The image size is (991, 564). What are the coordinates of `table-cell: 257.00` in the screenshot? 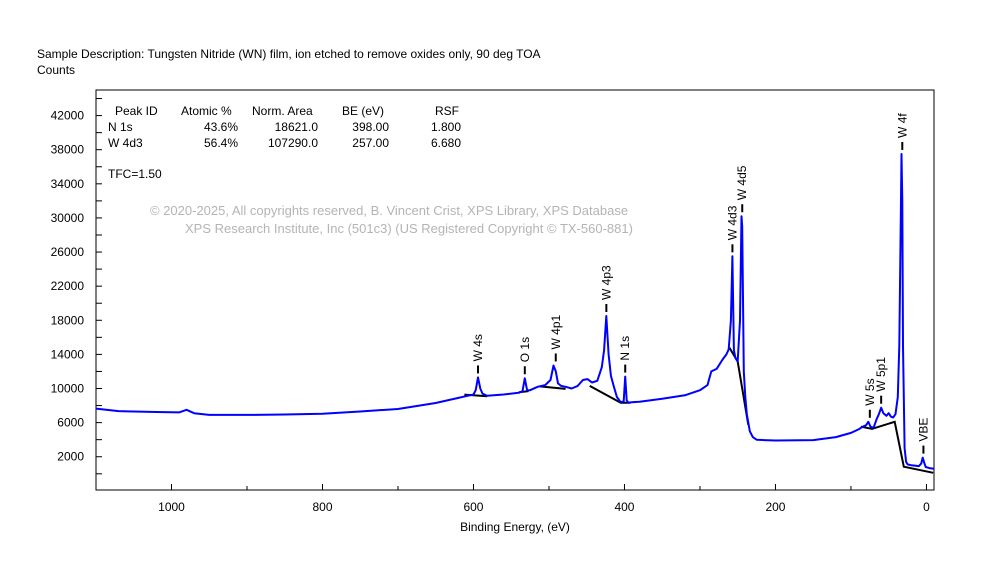 It's located at (370, 143).